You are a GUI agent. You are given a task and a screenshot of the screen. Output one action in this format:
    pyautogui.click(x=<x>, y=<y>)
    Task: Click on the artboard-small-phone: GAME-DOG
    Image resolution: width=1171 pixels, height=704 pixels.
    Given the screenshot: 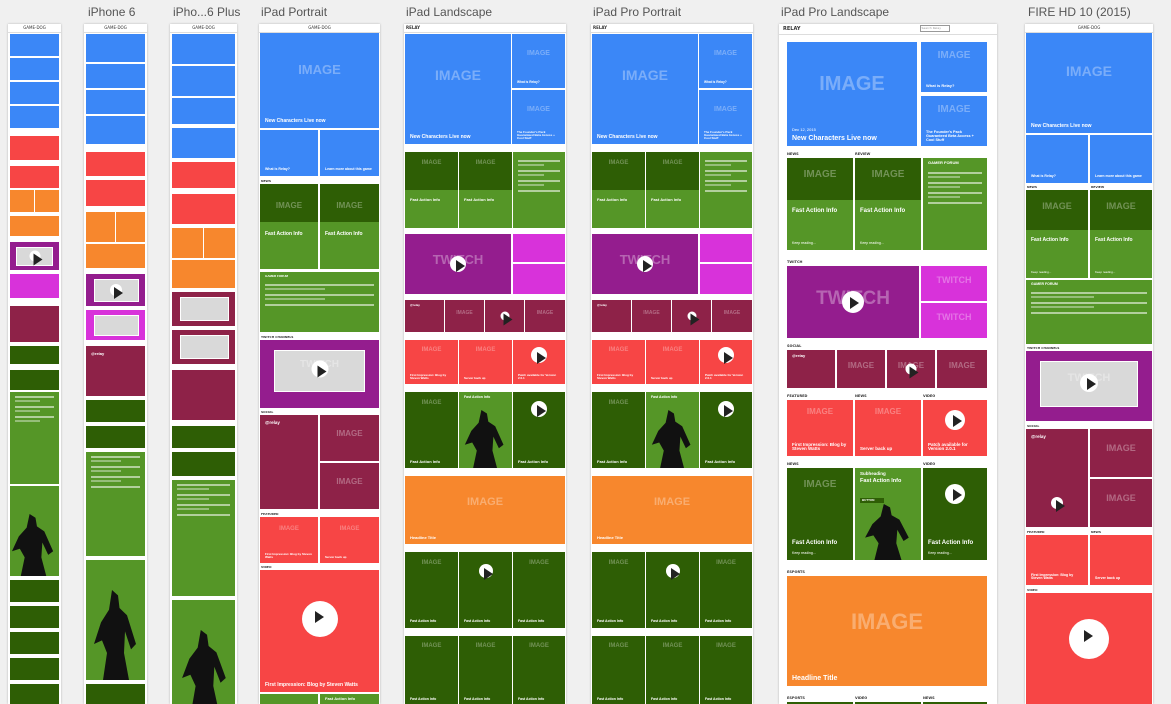 What is the action you would take?
    pyautogui.click(x=34, y=364)
    